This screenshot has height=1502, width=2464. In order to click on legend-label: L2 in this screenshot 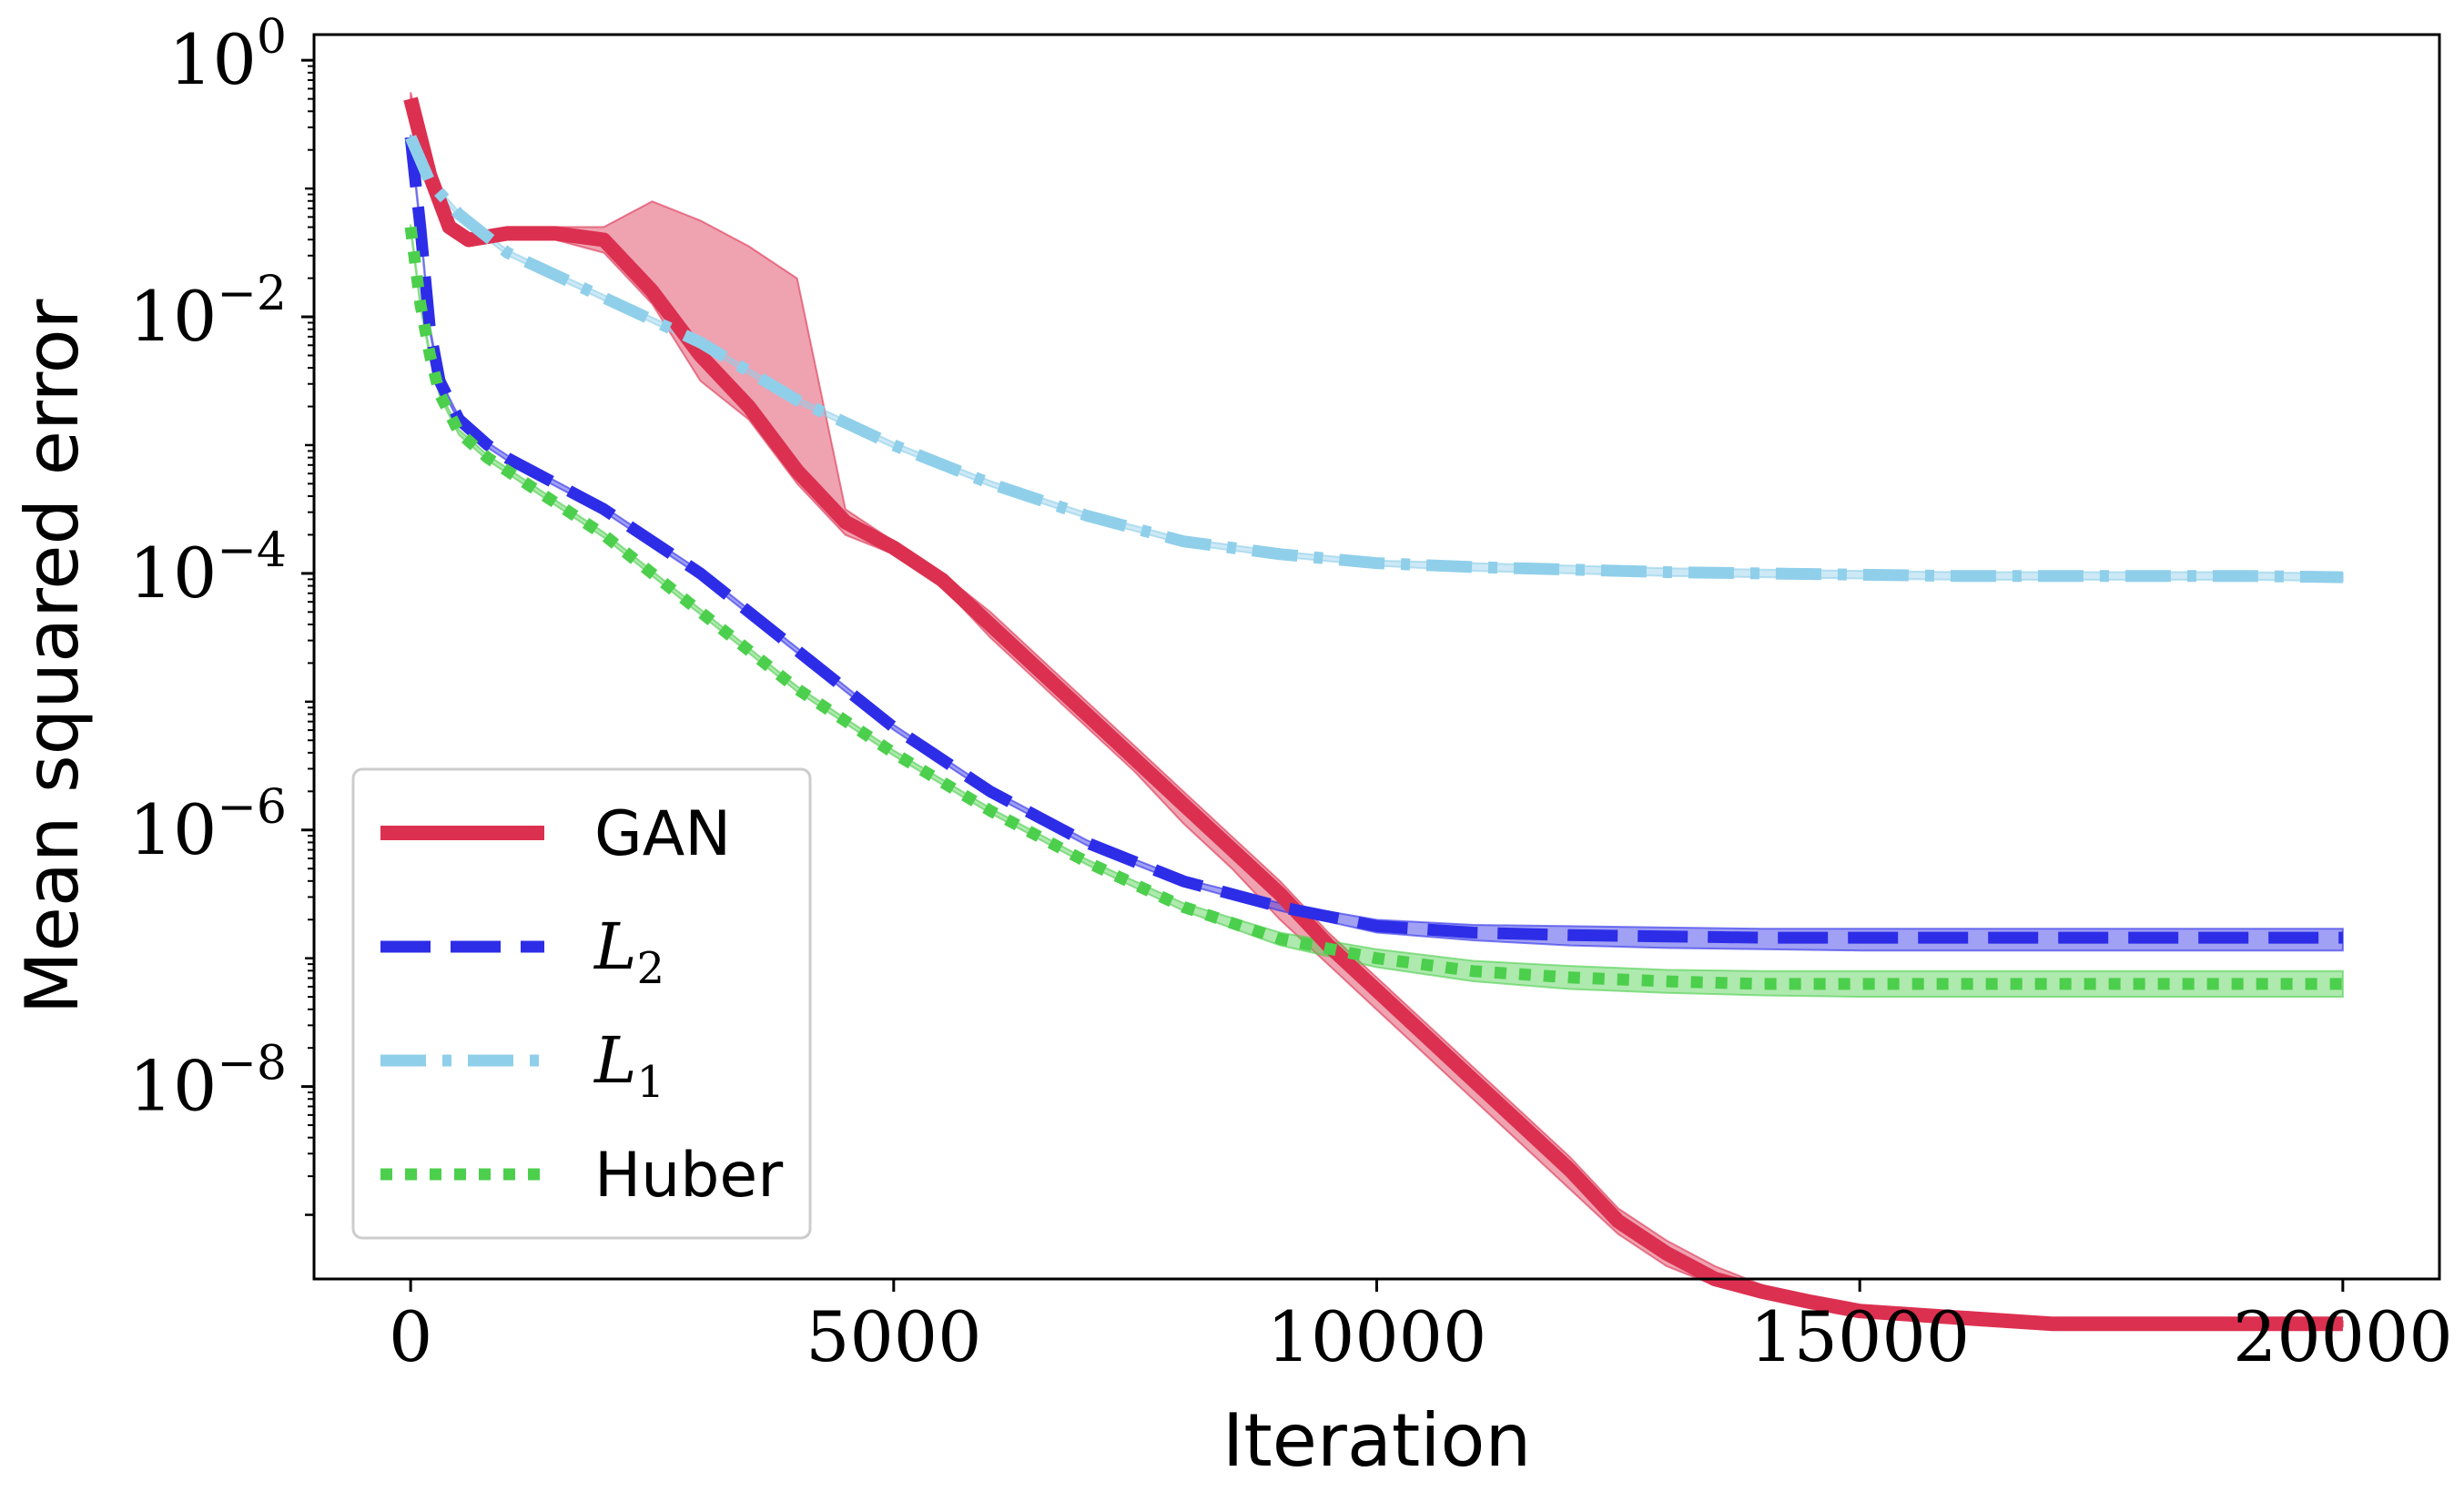, I will do `click(629, 951)`.